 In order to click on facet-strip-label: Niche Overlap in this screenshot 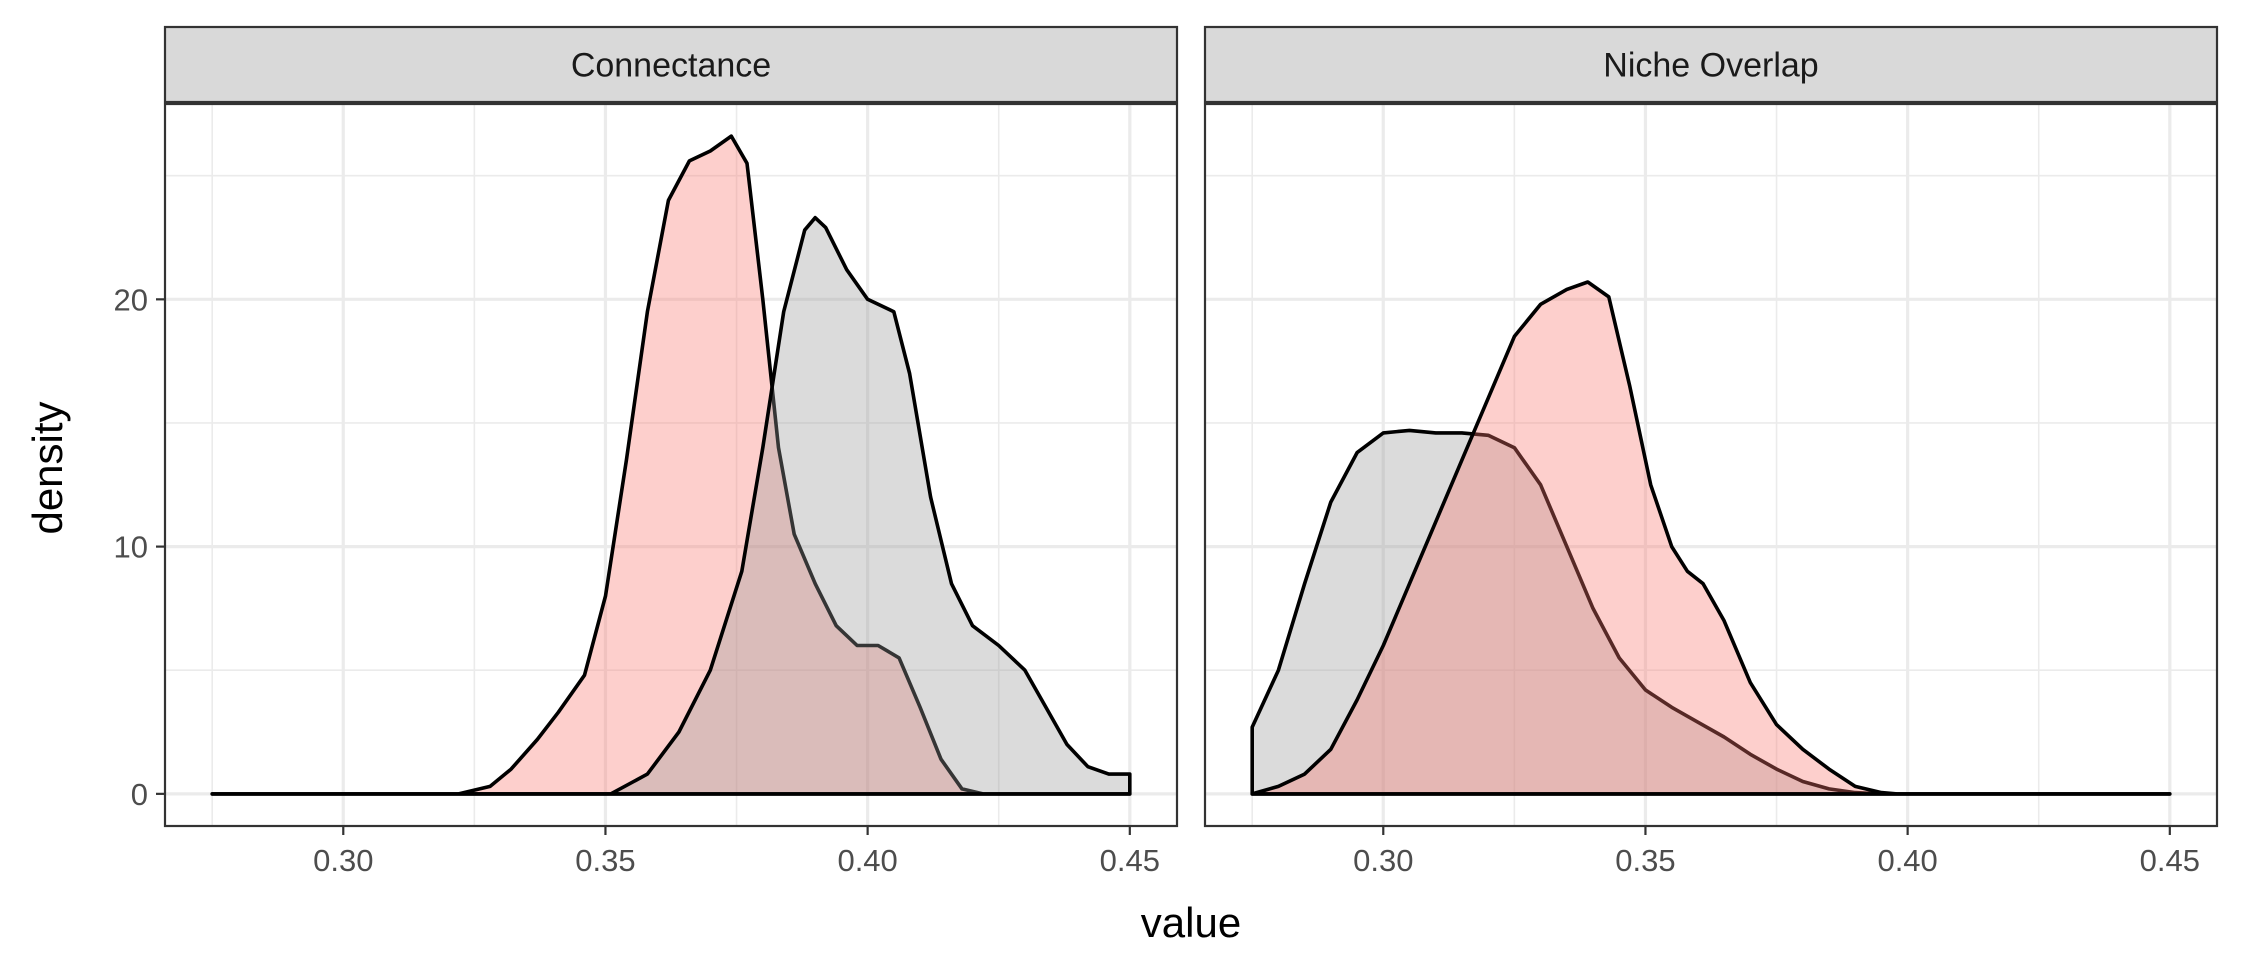, I will do `click(1710, 66)`.